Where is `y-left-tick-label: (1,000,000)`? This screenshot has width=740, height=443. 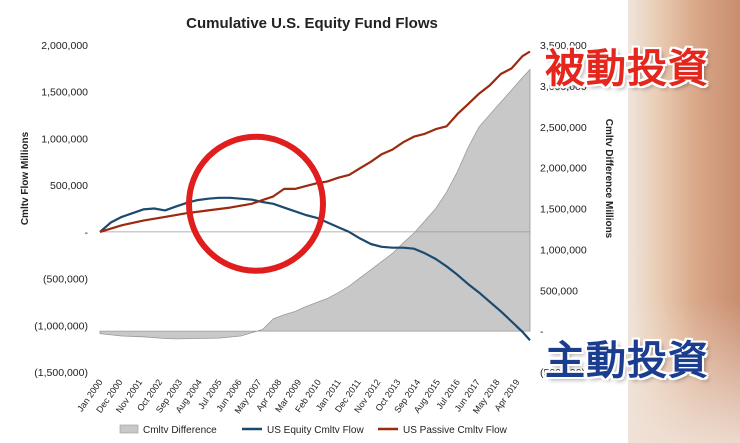
y-left-tick-label: (1,000,000) is located at coordinates (61, 326).